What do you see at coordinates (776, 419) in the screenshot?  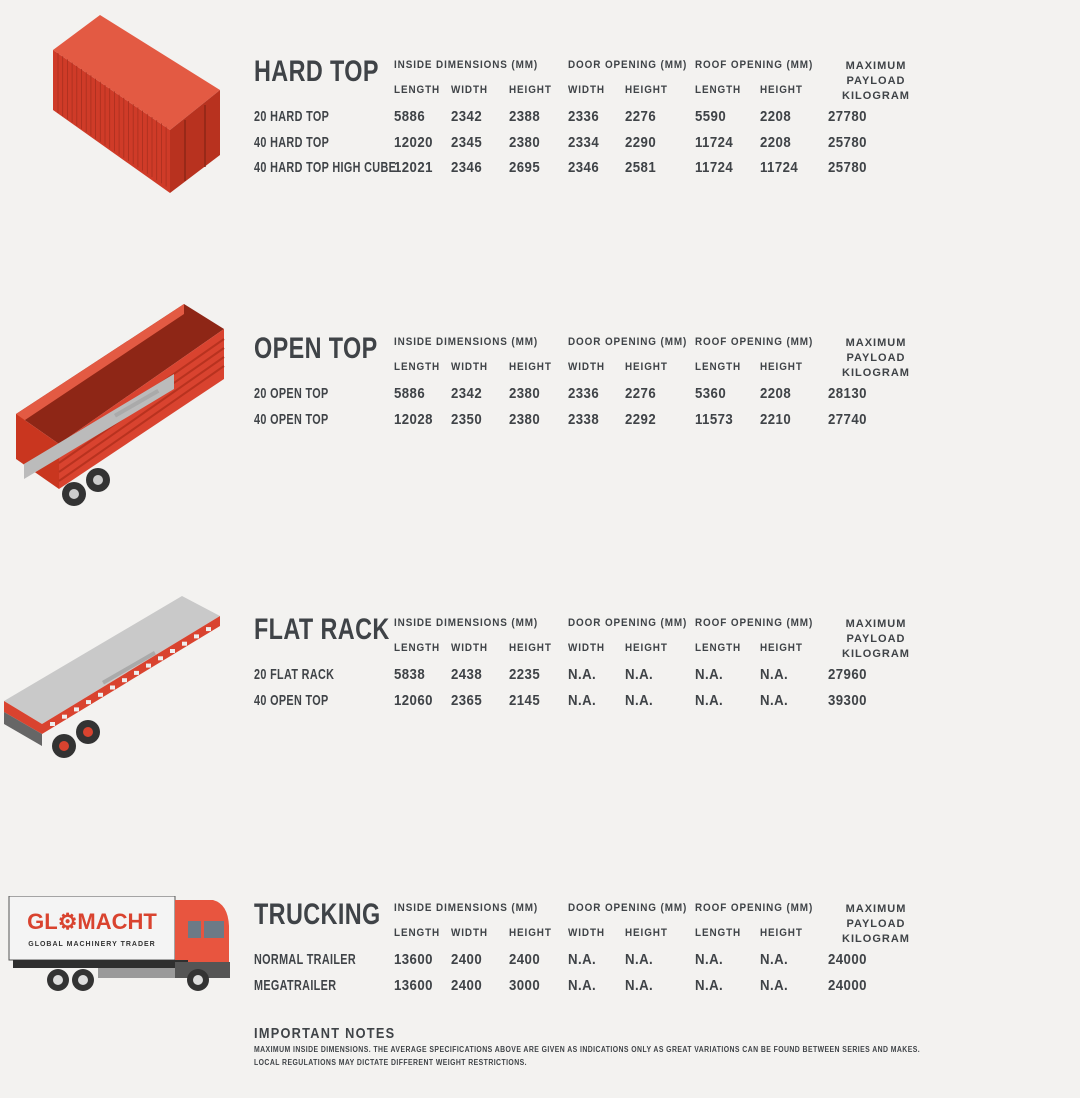 I see `table-cell: 2210` at bounding box center [776, 419].